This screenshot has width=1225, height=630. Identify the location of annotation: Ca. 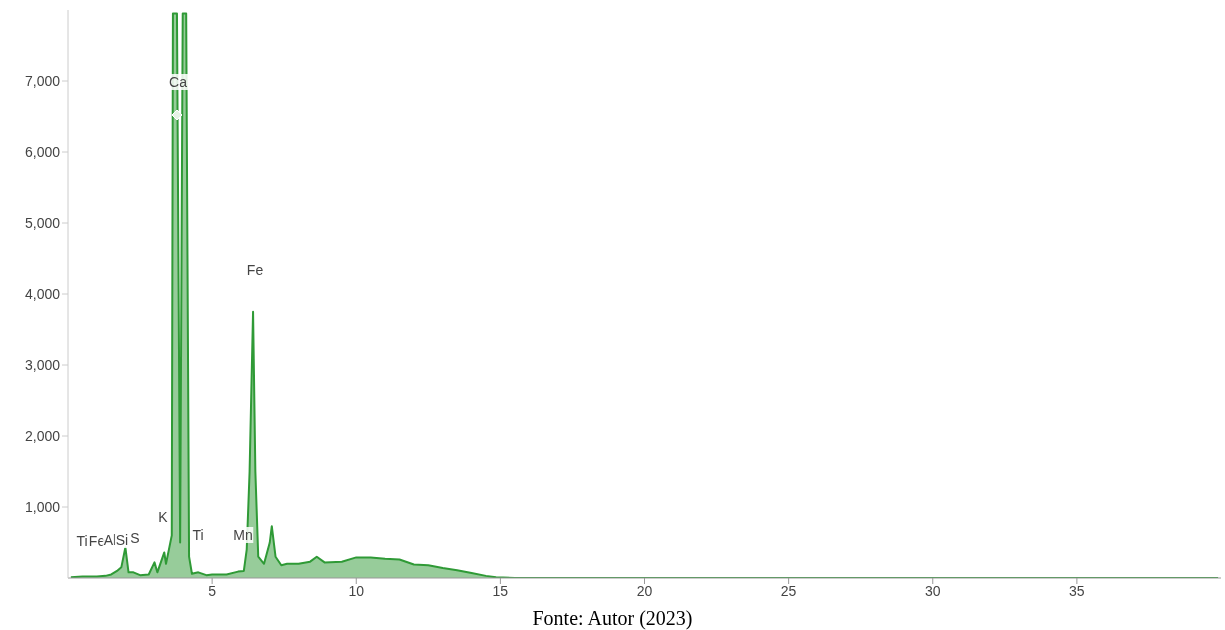
(178, 82).